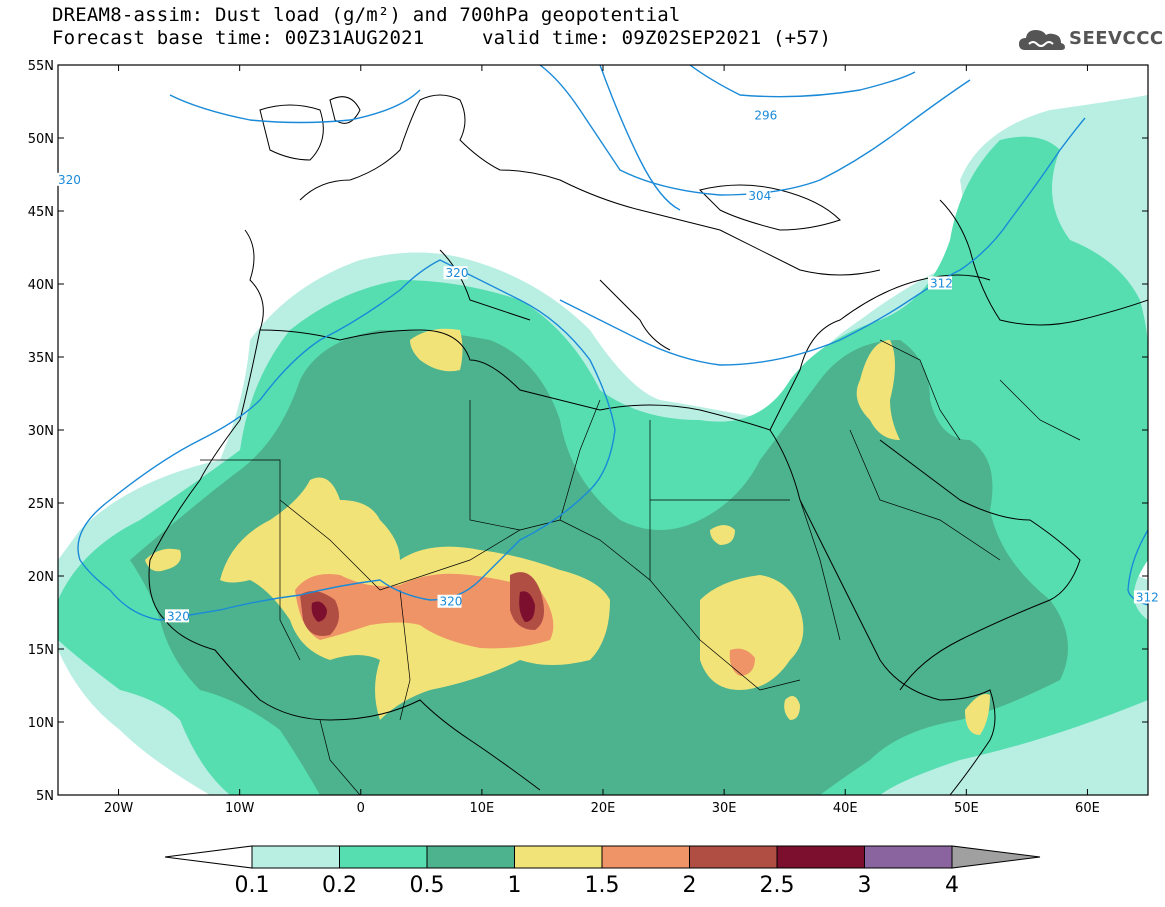  I want to click on colorbar-tick-label: 1.5, so click(602, 885).